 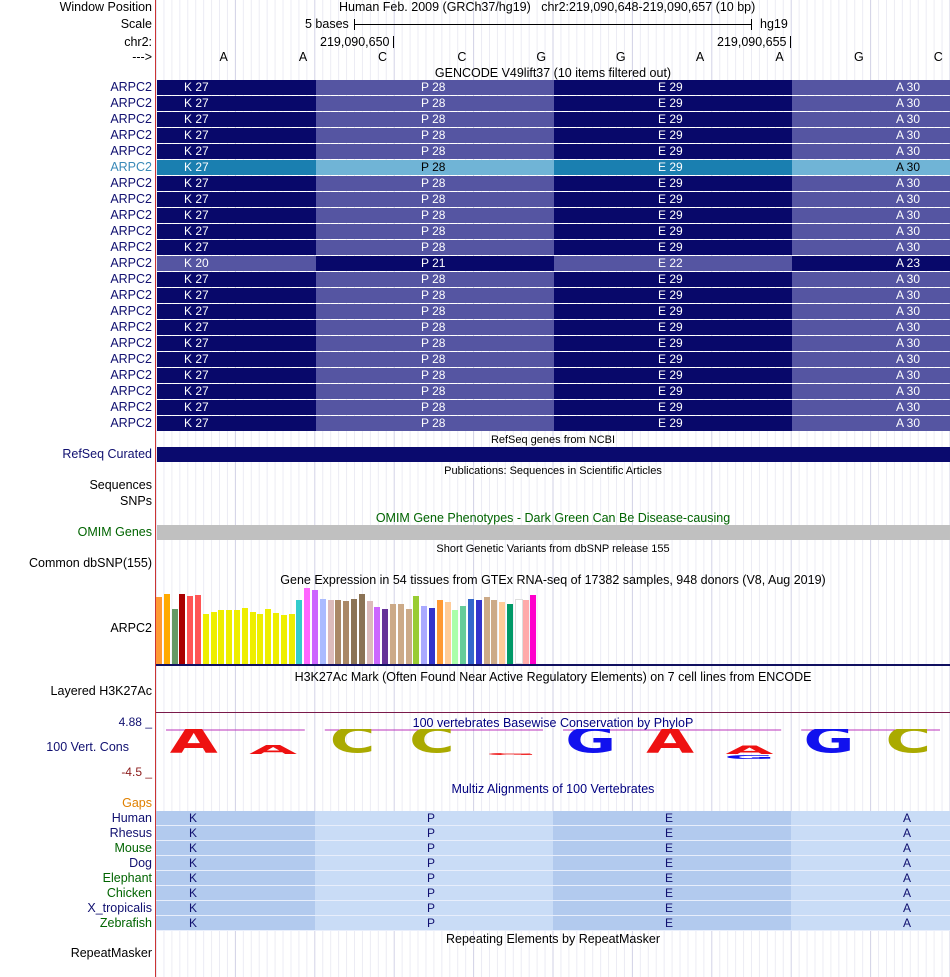 I want to click on species-label: Mouse, so click(x=133, y=848).